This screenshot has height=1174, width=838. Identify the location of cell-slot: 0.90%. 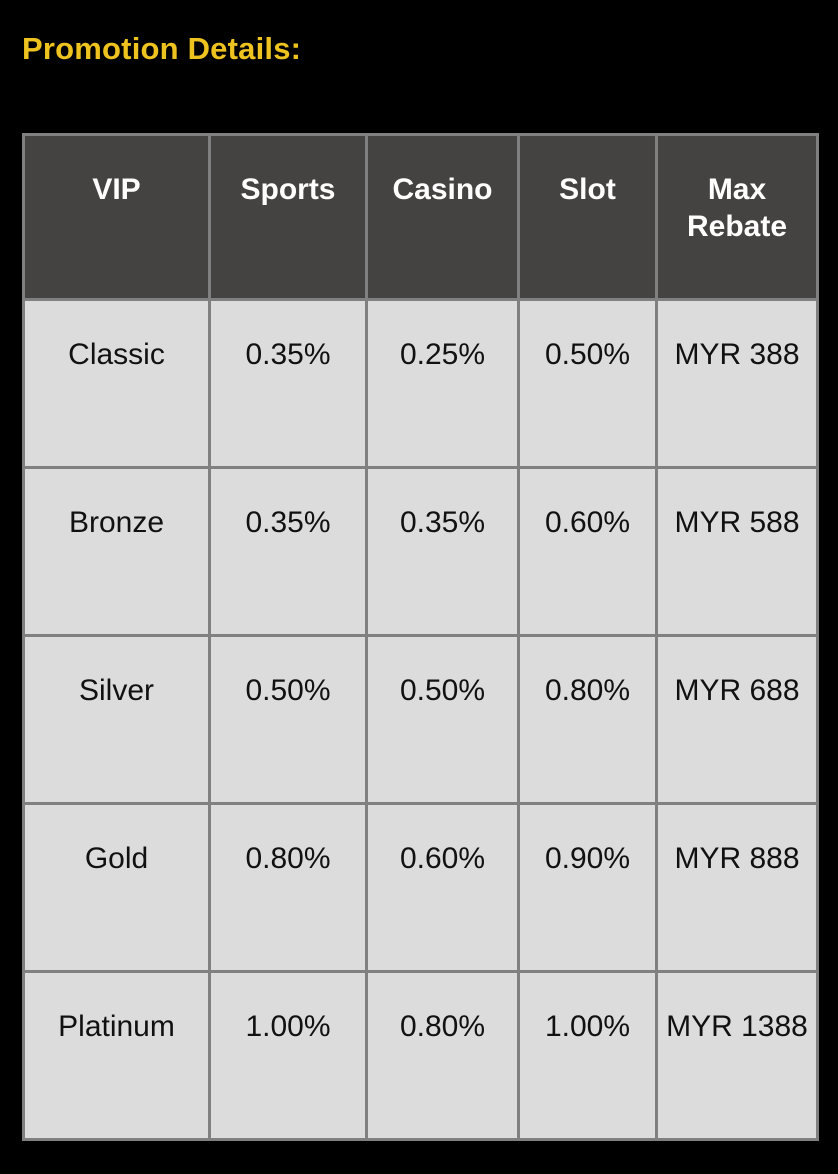
(587, 887).